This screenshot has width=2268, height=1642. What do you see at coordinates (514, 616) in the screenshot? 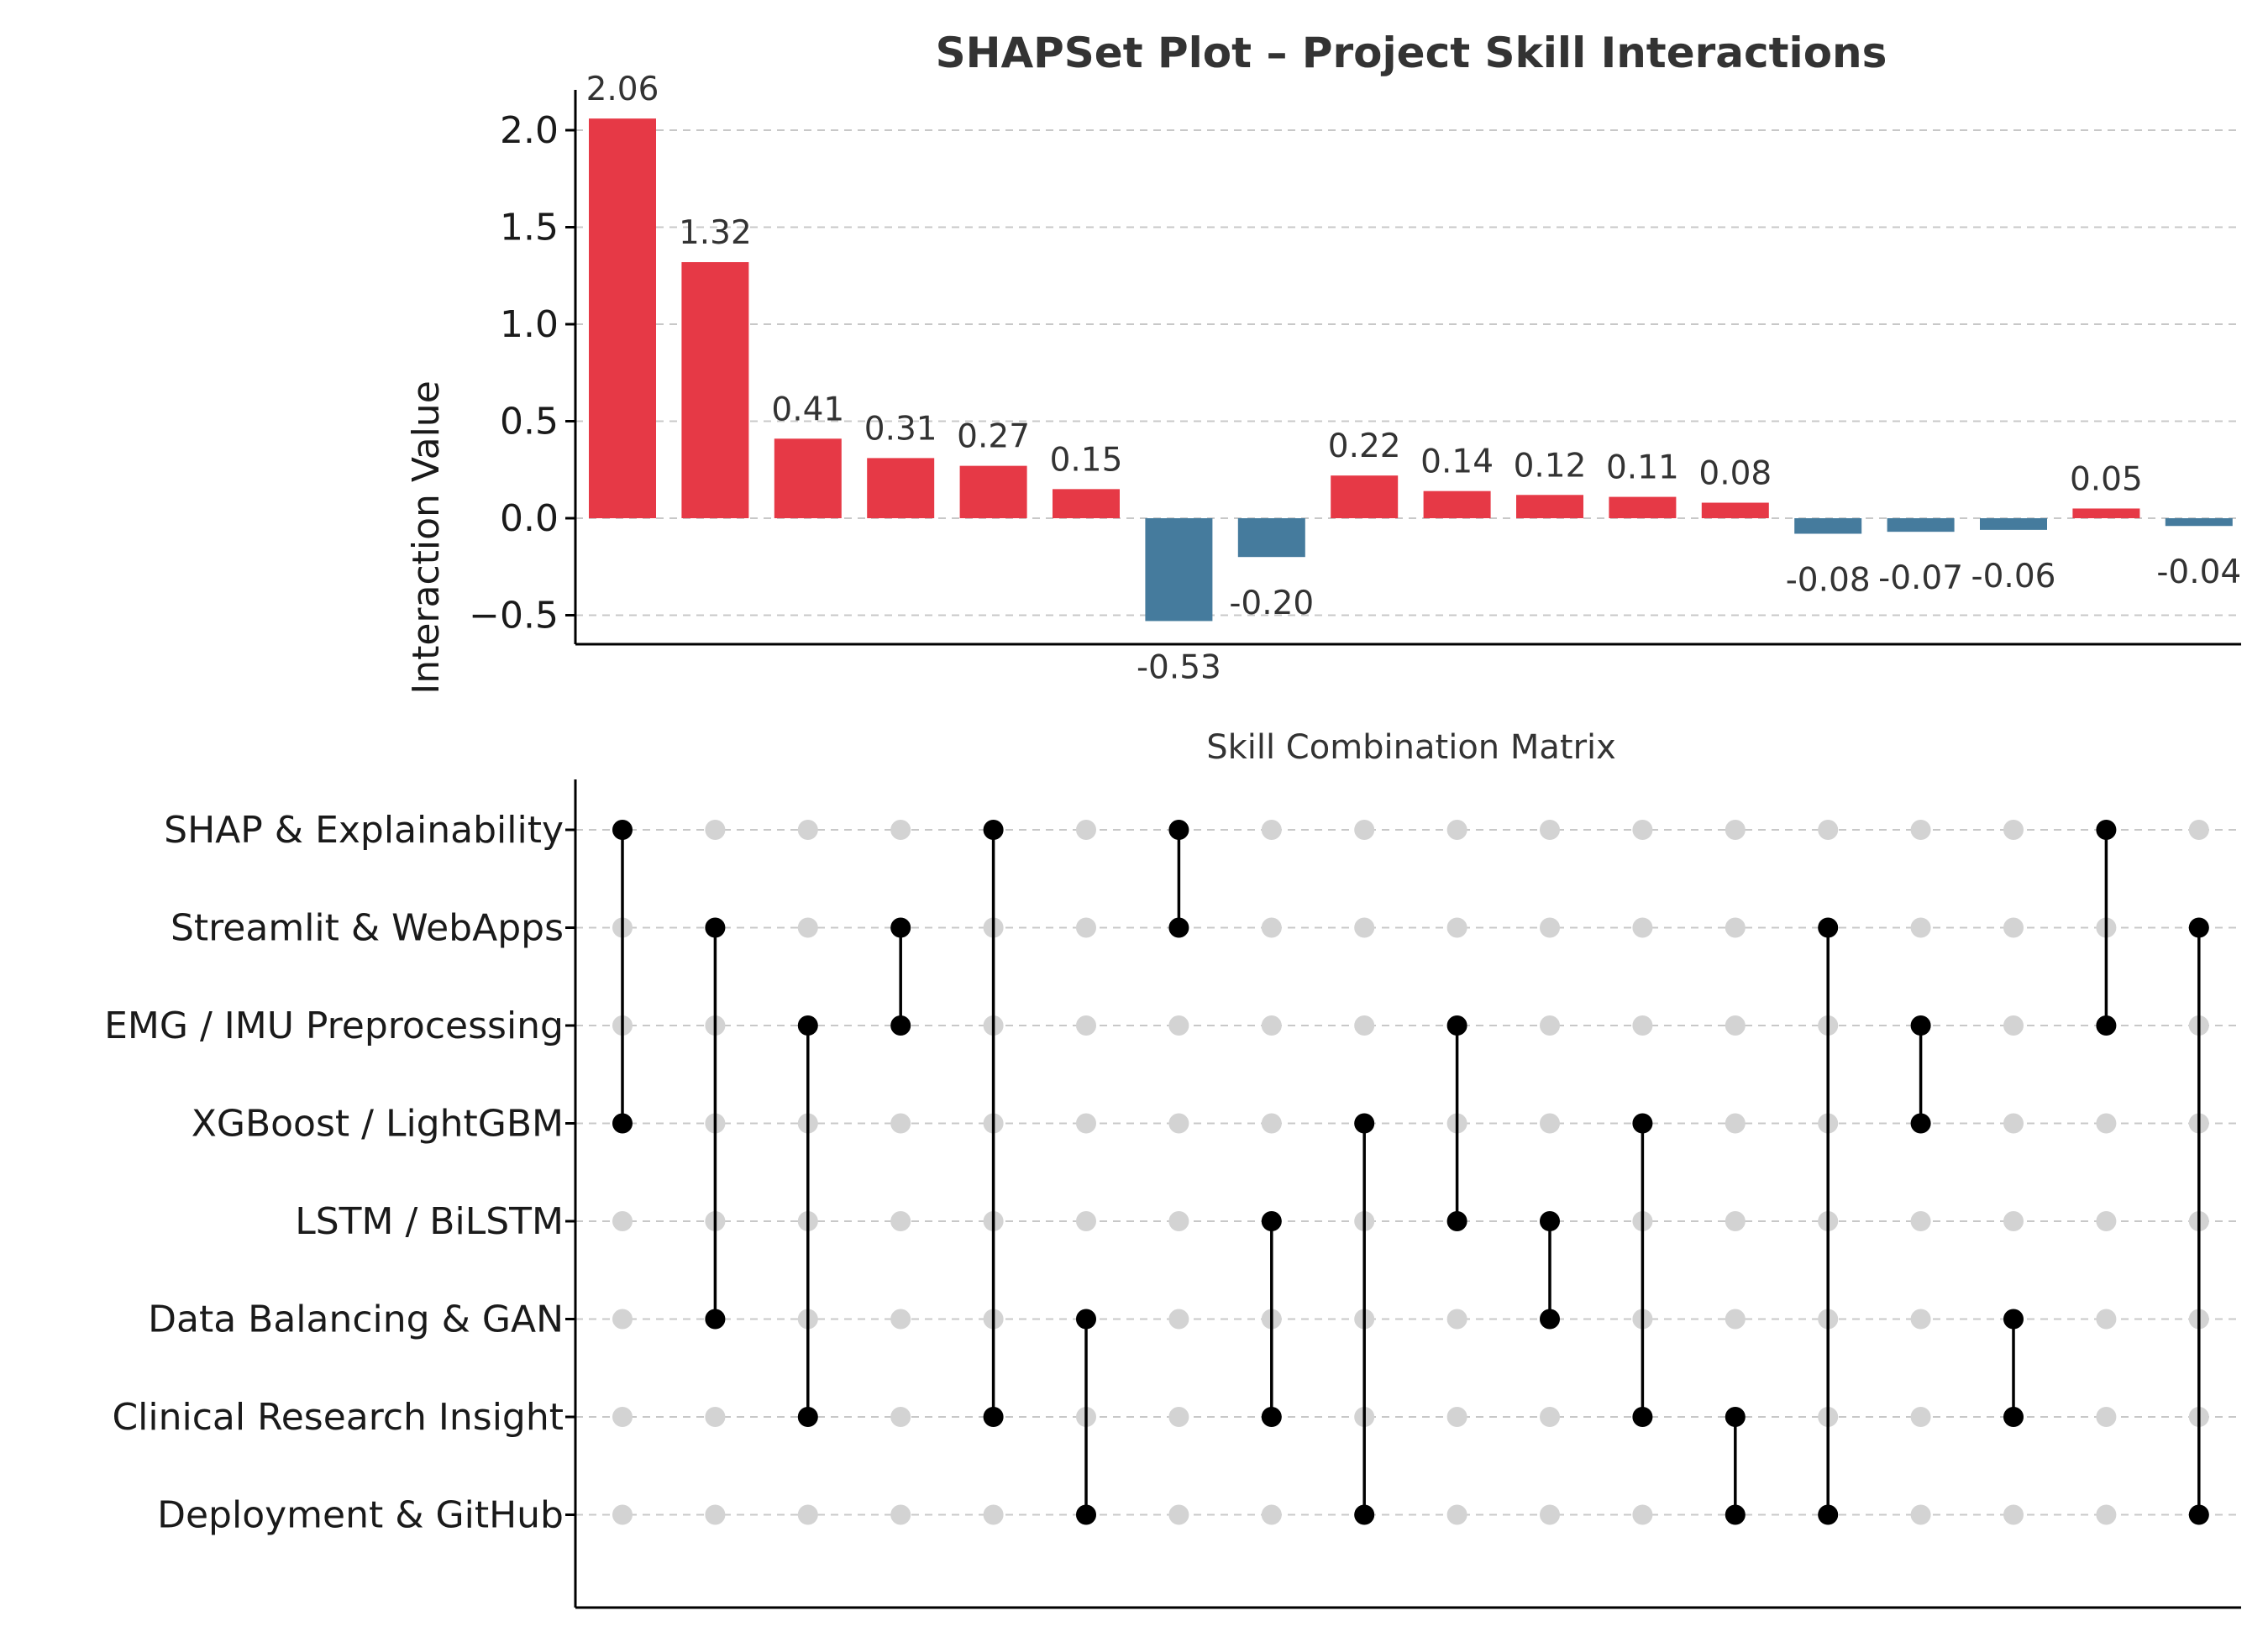
I see `y-tick-label: −0.5` at bounding box center [514, 616].